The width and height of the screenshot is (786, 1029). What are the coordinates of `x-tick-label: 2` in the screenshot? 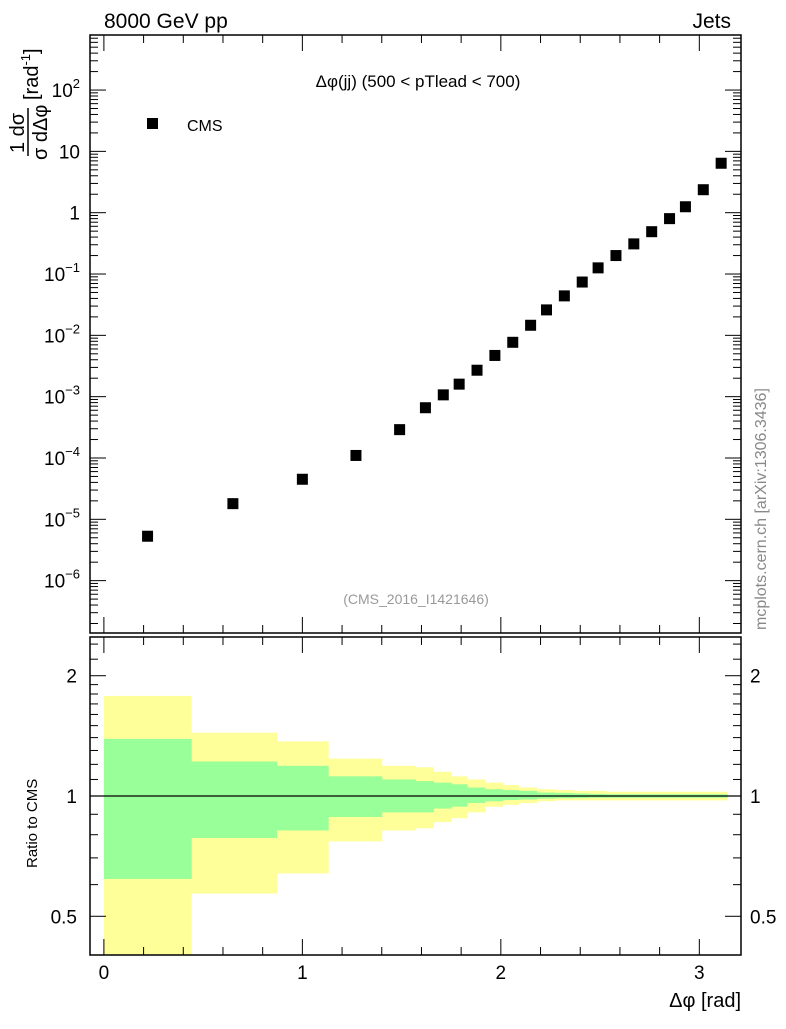 It's located at (501, 973).